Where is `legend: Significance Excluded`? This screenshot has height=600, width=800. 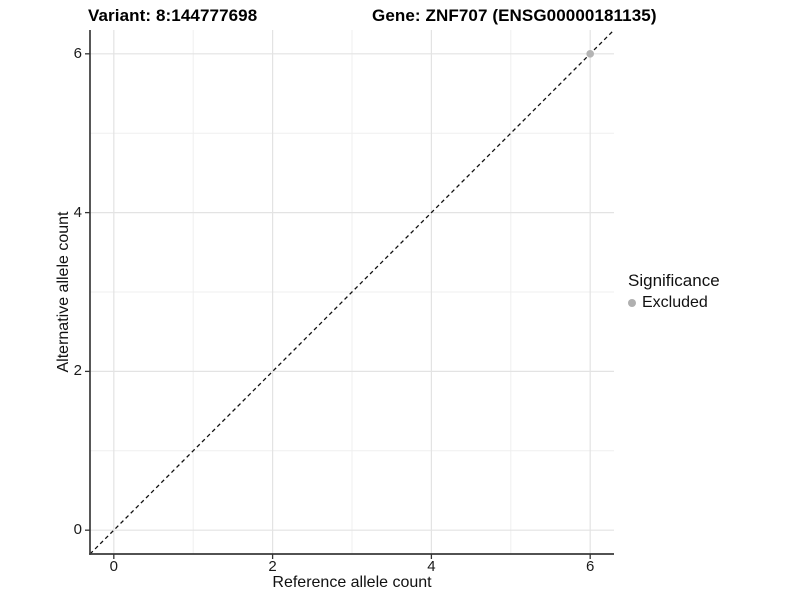
legend: Significance Excluded is located at coordinates (674, 291).